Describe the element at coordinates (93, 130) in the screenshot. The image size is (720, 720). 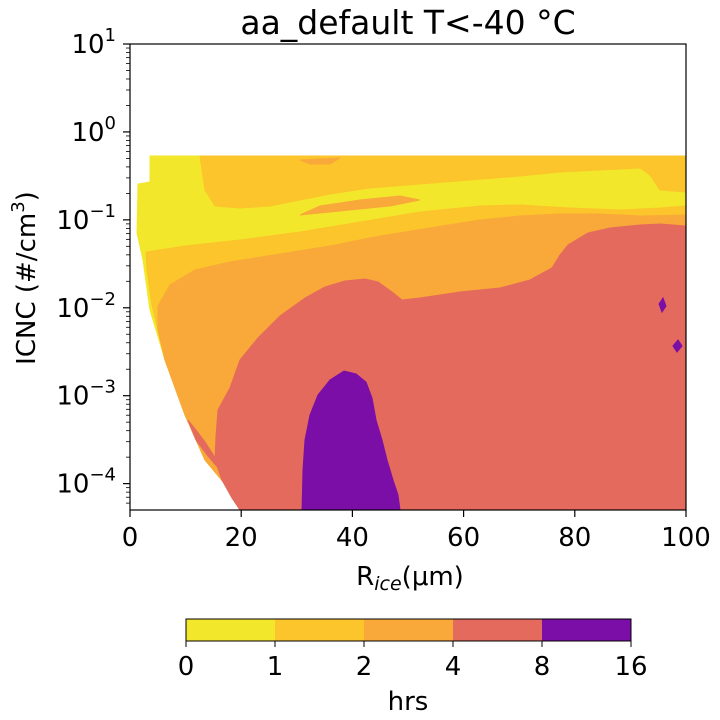
I see `y-tick-label: 10⁰` at that location.